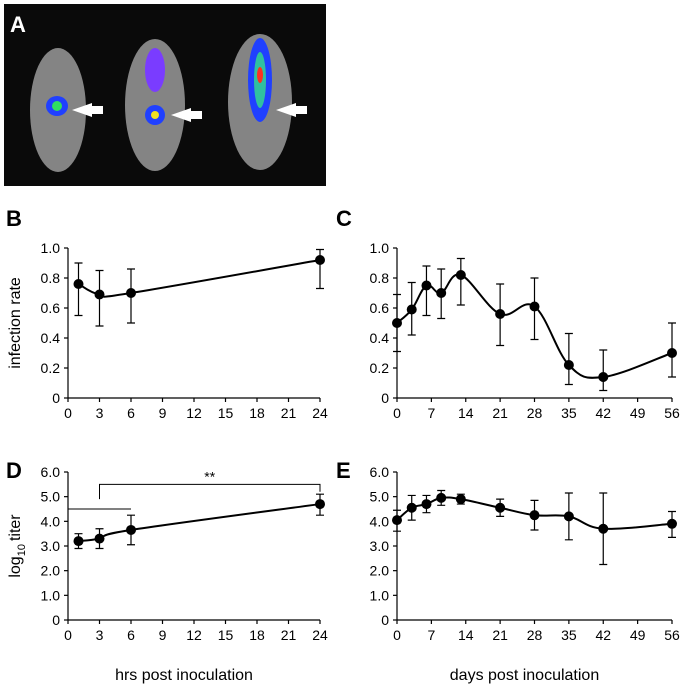  I want to click on significance-annotation: **, so click(209, 476).